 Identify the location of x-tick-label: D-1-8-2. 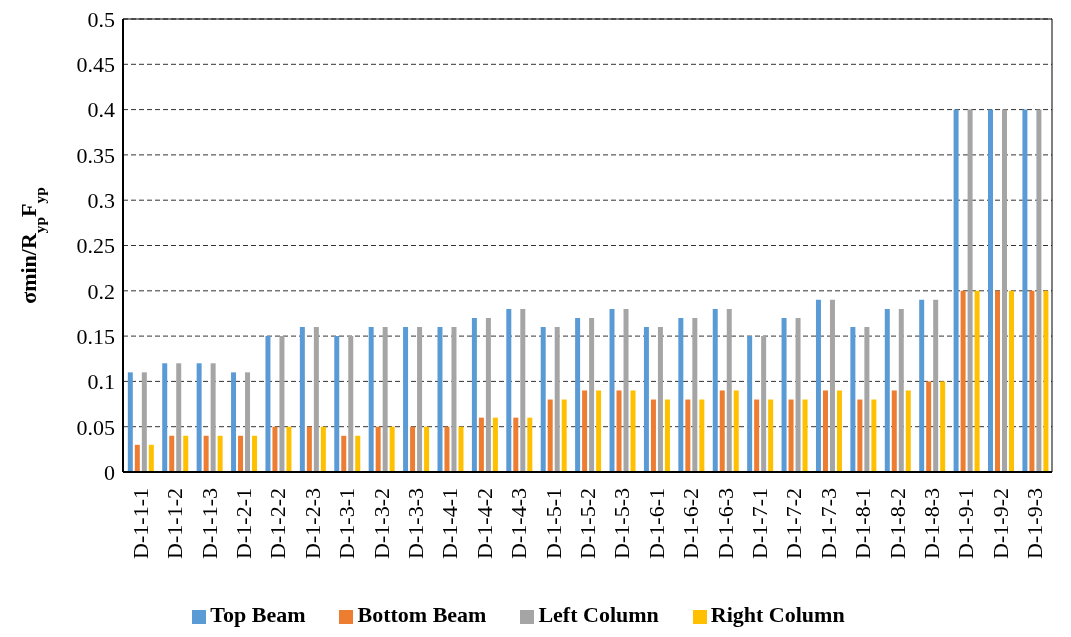
(897, 523).